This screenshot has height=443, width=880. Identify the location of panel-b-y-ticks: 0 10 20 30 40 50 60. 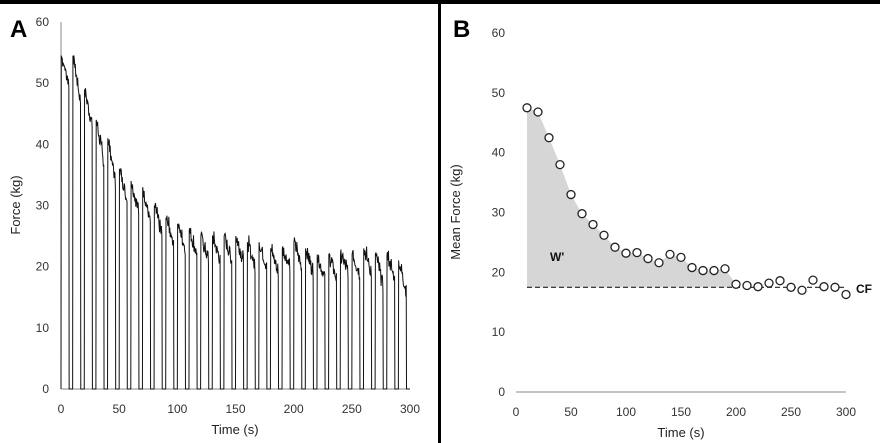
(499, 212).